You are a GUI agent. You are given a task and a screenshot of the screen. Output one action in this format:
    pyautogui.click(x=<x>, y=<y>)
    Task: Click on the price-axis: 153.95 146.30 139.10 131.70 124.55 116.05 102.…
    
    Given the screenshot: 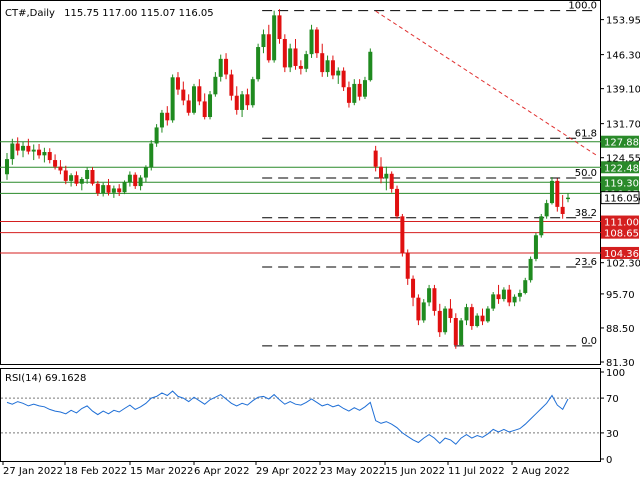 What is the action you would take?
    pyautogui.click(x=620, y=192)
    